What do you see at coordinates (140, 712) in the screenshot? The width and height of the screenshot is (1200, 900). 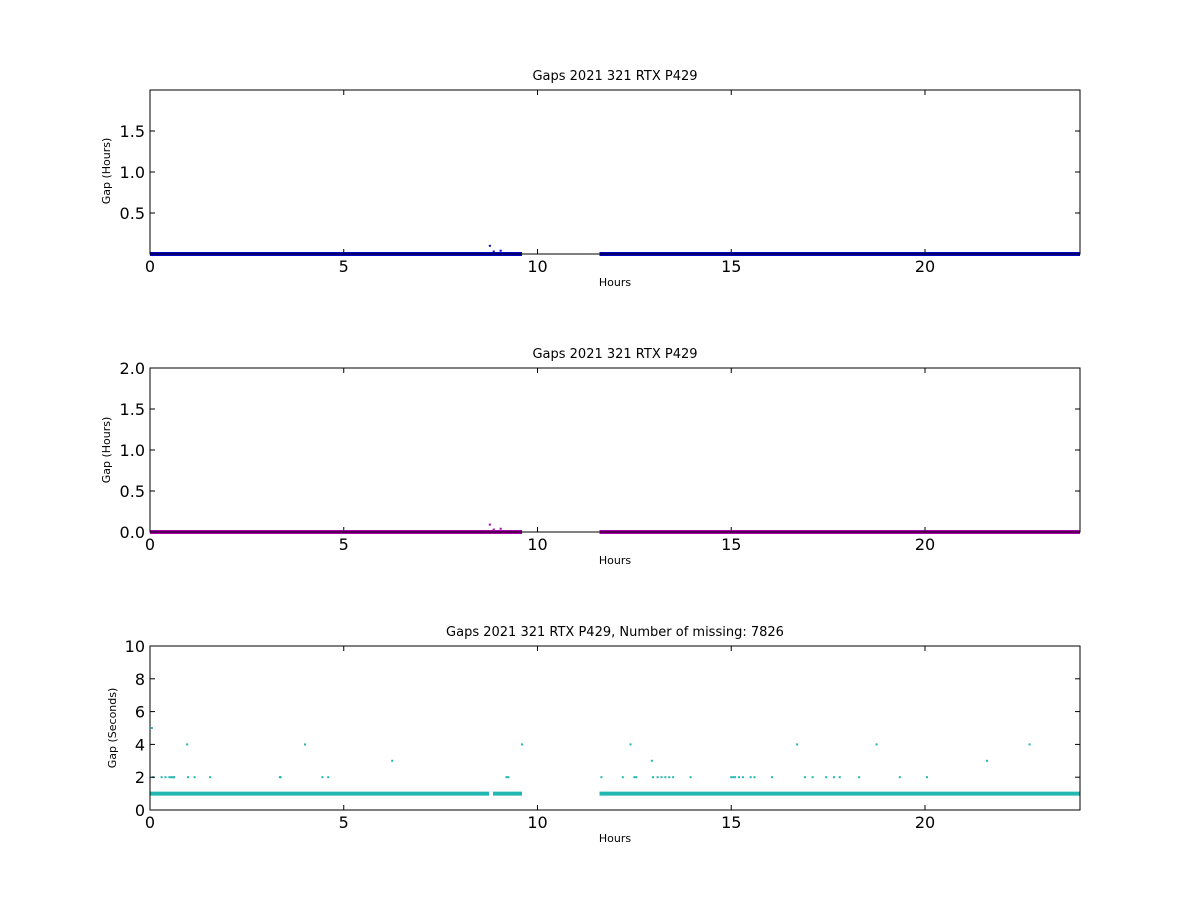 I see `y-tick-label: 6` at bounding box center [140, 712].